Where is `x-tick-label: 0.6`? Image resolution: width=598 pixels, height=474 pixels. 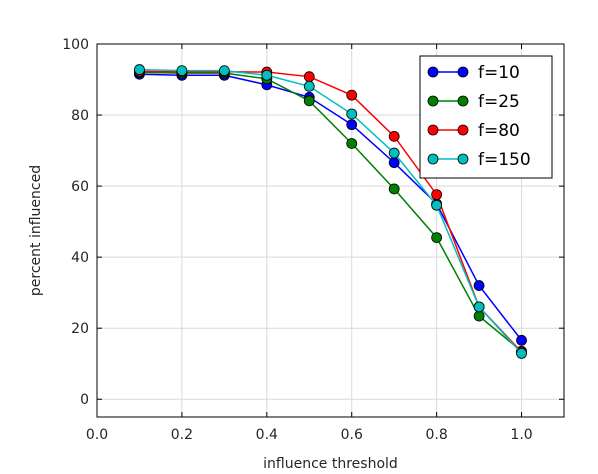 x-tick-label: 0.6 is located at coordinates (352, 435).